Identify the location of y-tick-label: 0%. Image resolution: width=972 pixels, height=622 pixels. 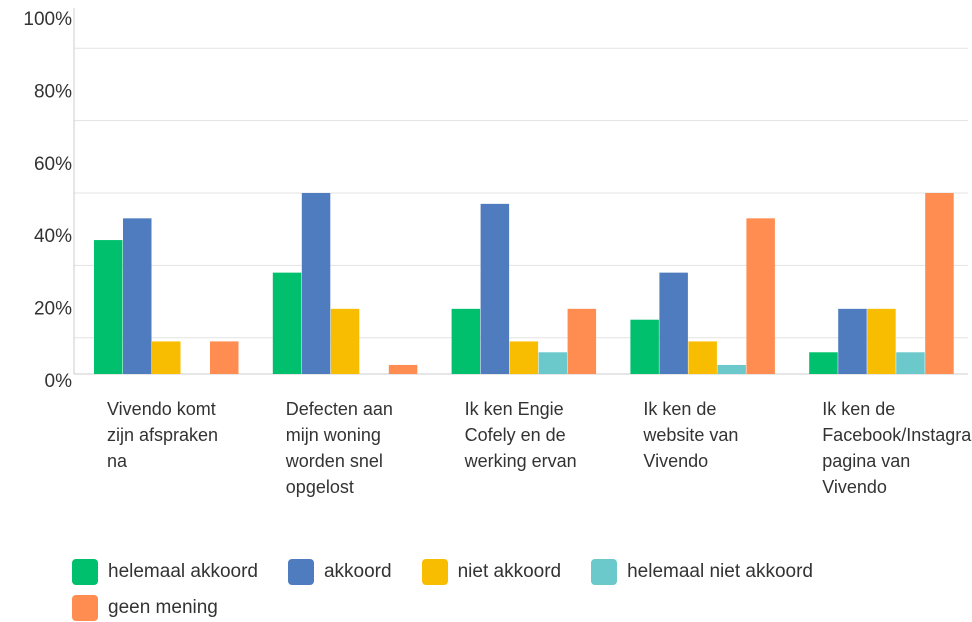
(59, 381).